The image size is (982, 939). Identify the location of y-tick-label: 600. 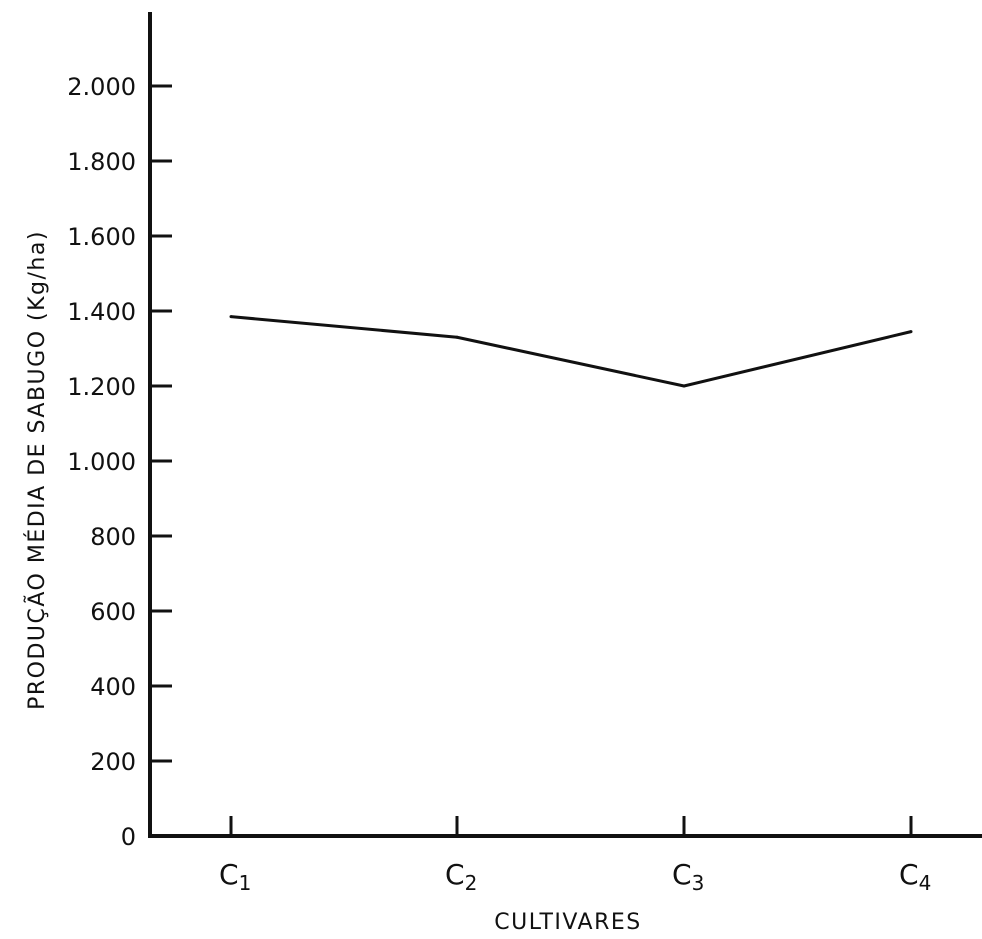
(113, 612).